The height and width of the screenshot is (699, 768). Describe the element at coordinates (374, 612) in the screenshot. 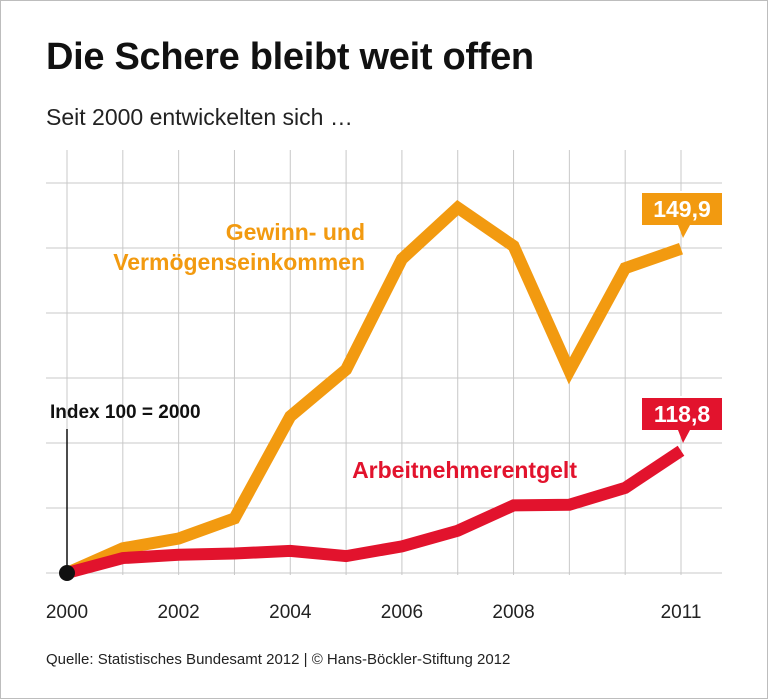

I see `x-axis-ticks: 2000 2002 2004 2006 2008 2011` at that location.